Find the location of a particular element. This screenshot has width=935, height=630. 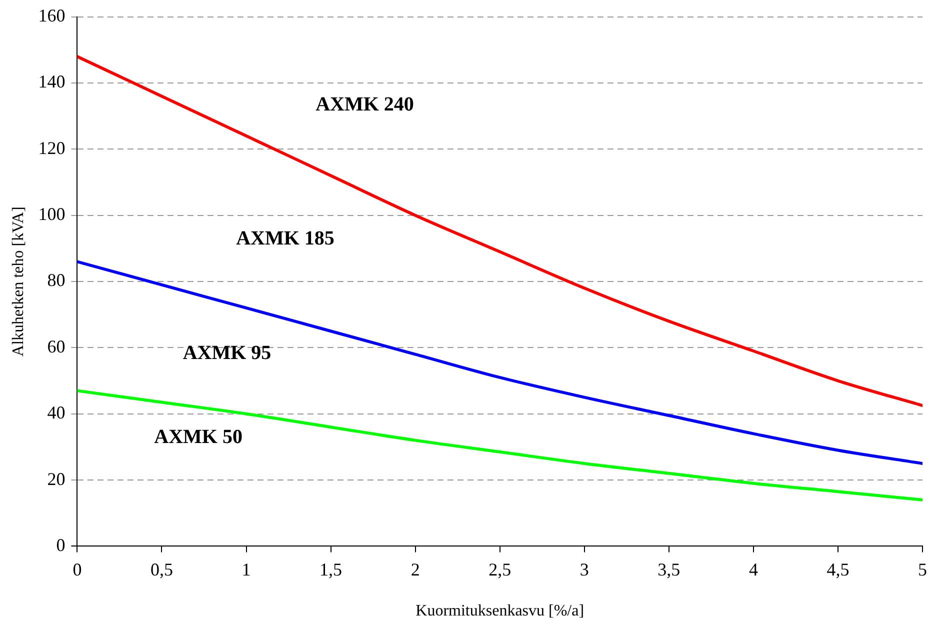

x-tick-label: 0 is located at coordinates (77, 570).